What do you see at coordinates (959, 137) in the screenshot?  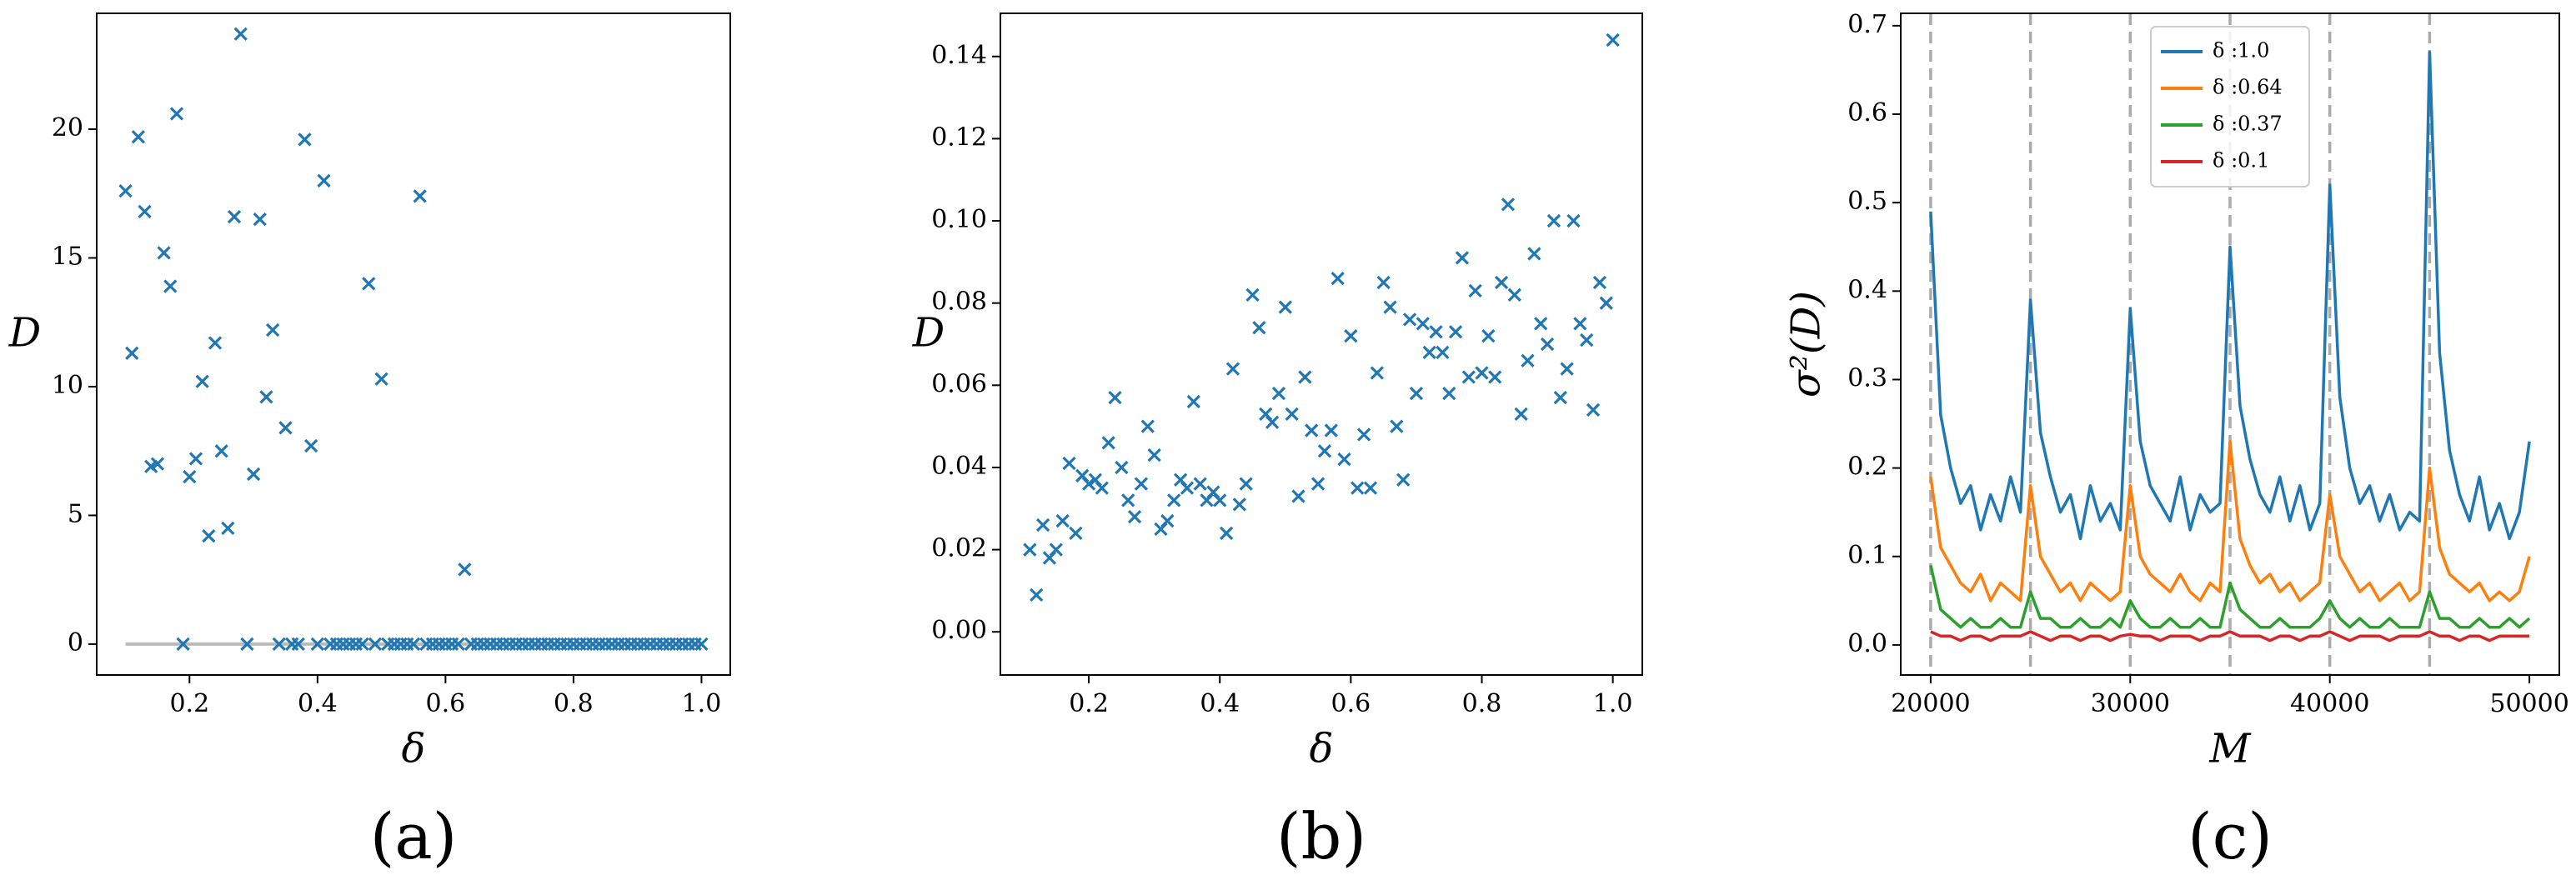 I see `y-tick-label: 0.12` at bounding box center [959, 137].